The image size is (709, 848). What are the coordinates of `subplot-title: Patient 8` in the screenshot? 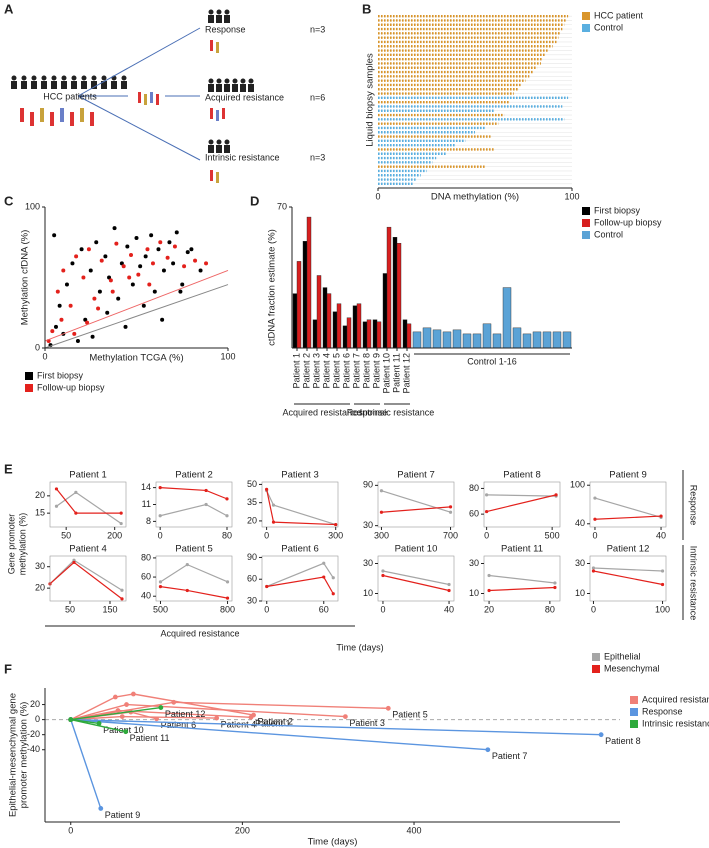 It's located at (522, 475).